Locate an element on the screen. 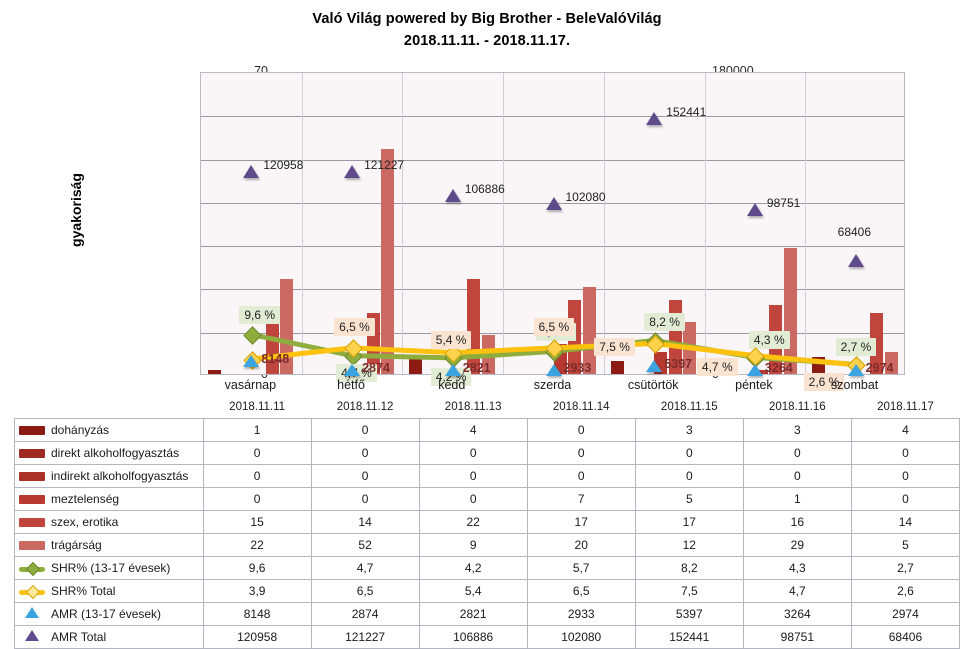  table-row-label-text: dohányzás is located at coordinates (80, 430).